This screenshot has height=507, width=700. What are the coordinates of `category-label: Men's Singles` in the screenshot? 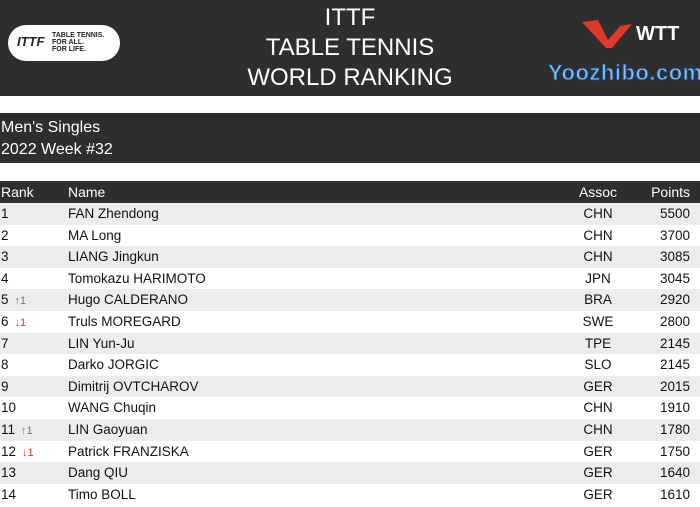 It's located at (51, 127).